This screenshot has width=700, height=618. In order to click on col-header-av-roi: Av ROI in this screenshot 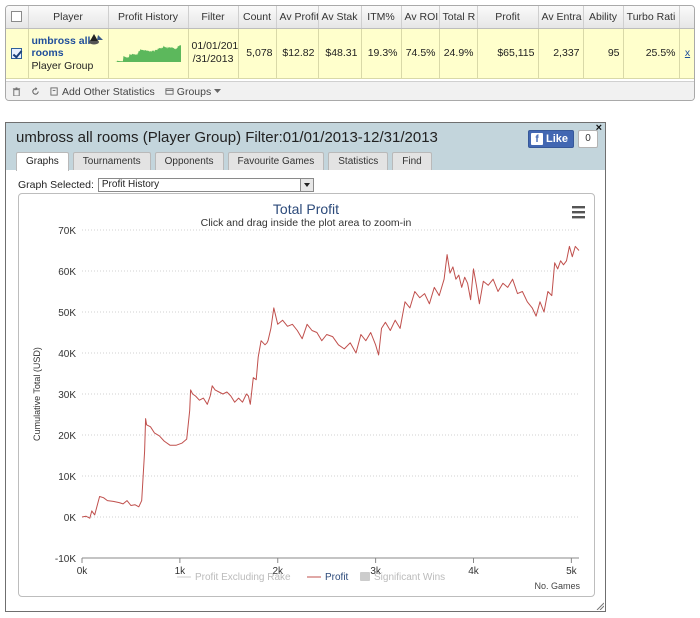, I will do `click(420, 17)`.